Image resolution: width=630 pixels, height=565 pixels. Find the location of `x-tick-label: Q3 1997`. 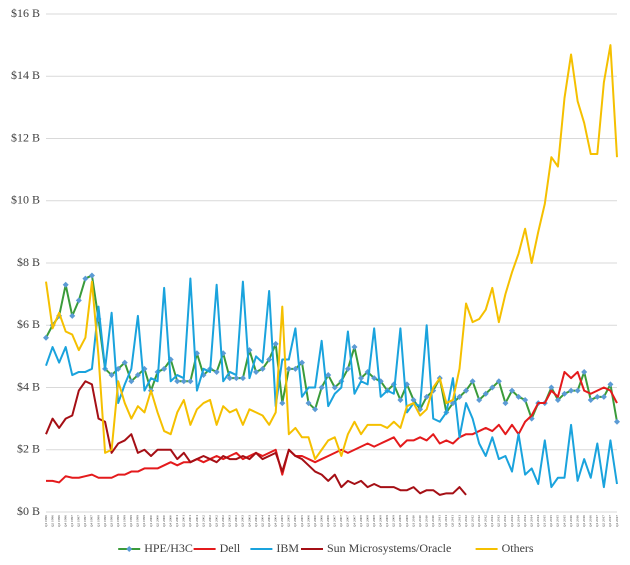

x-tick-label: Q3 1997 is located at coordinates (85, 521).